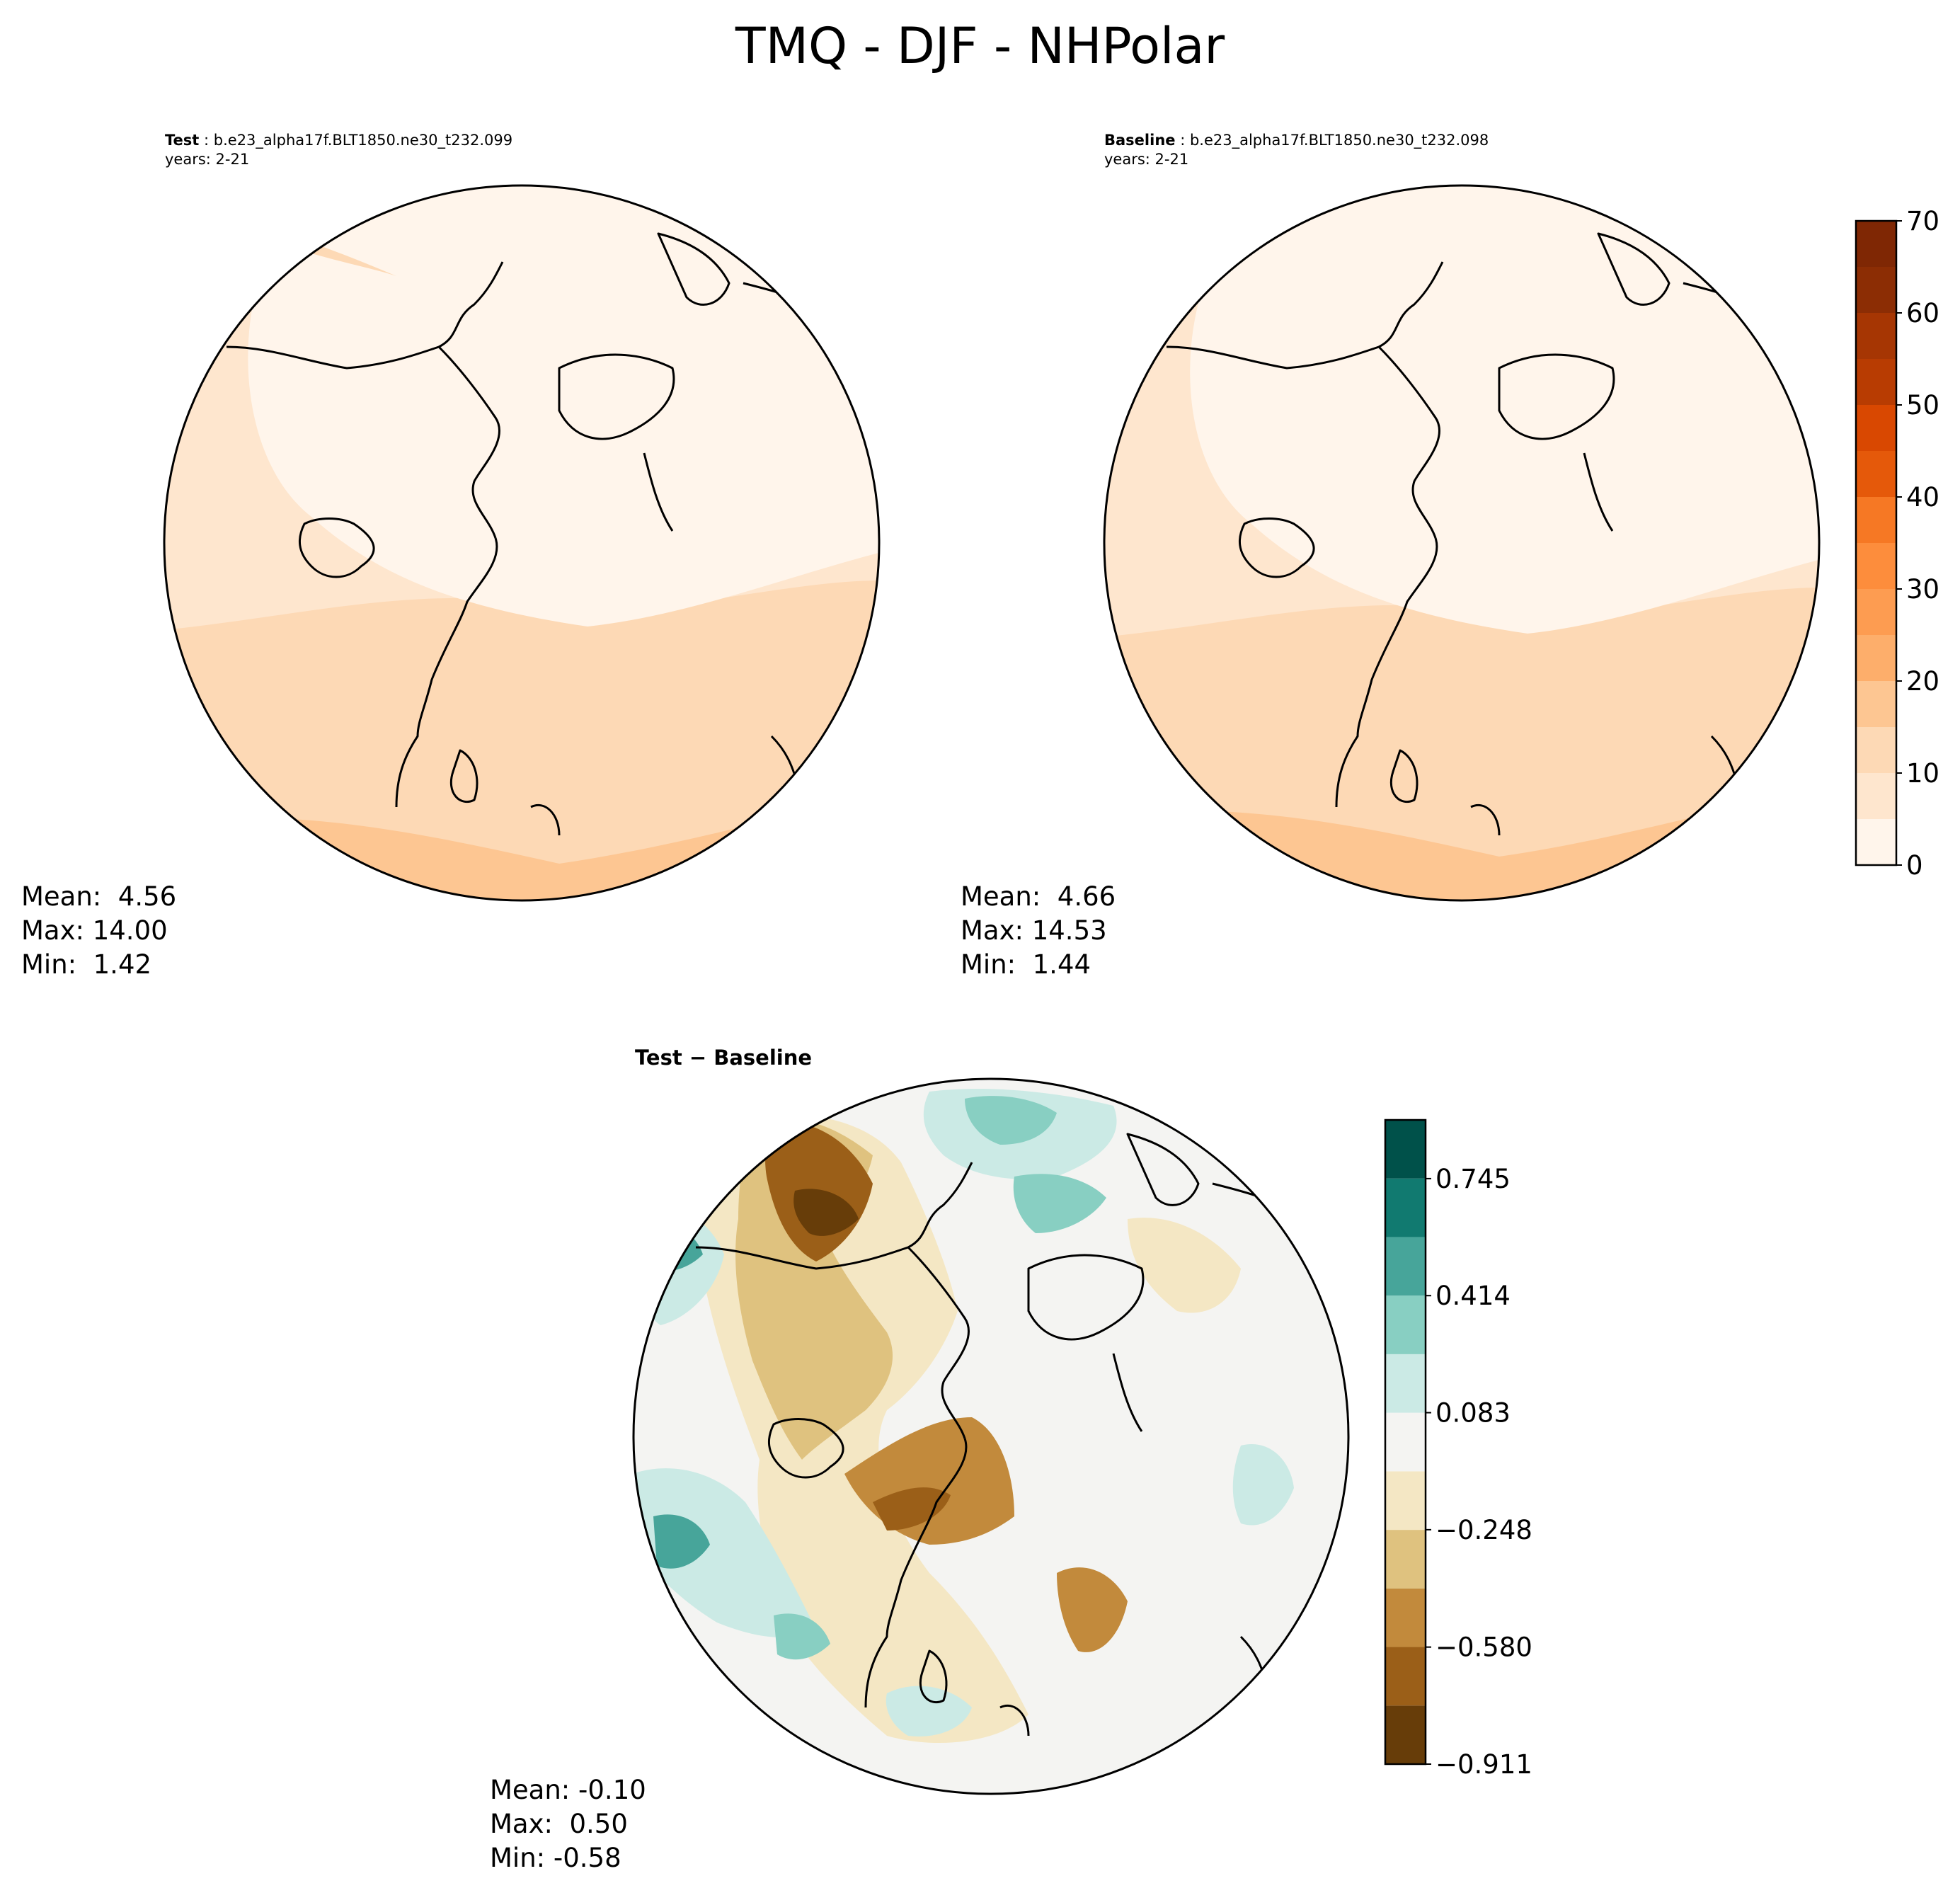 The height and width of the screenshot is (1888, 1960). I want to click on test-map, so click(522, 543).